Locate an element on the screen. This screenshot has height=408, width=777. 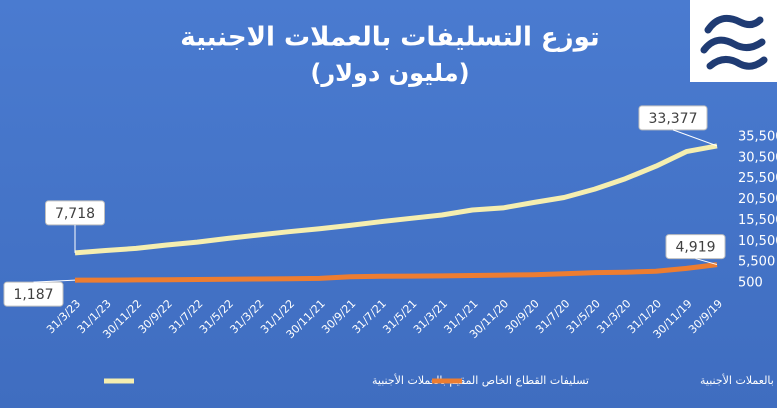
data-label-box: 1,187 is located at coordinates (39, 293).